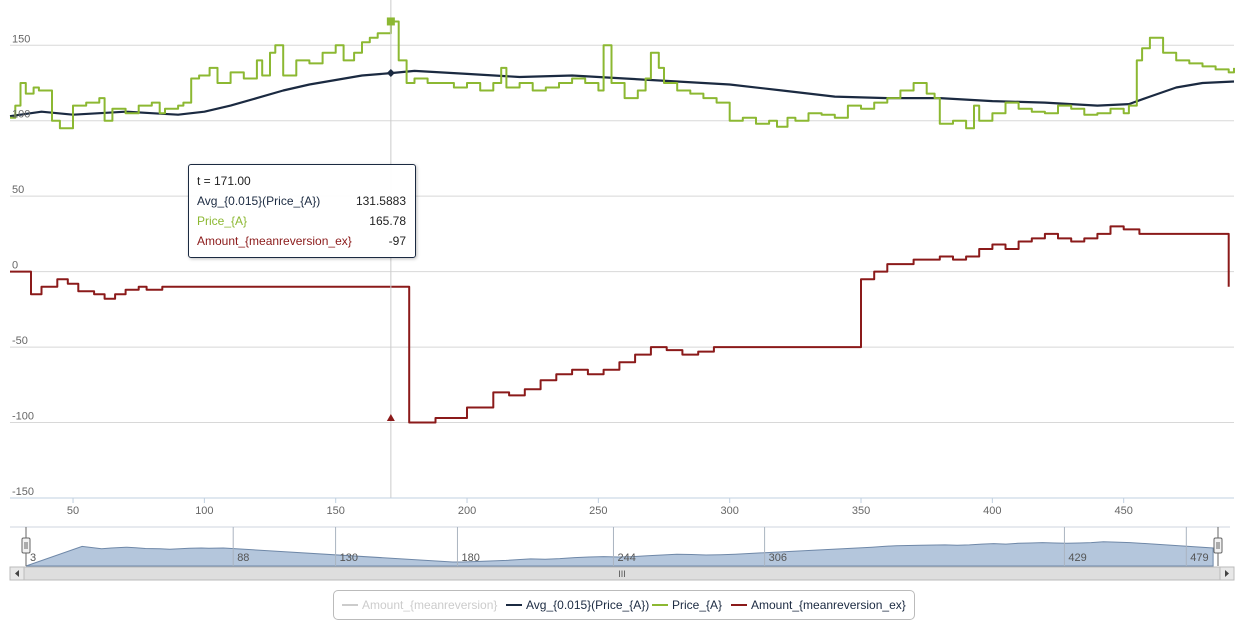 The width and height of the screenshot is (1239, 631). What do you see at coordinates (243, 558) in the screenshot?
I see `navigator-label: 88` at bounding box center [243, 558].